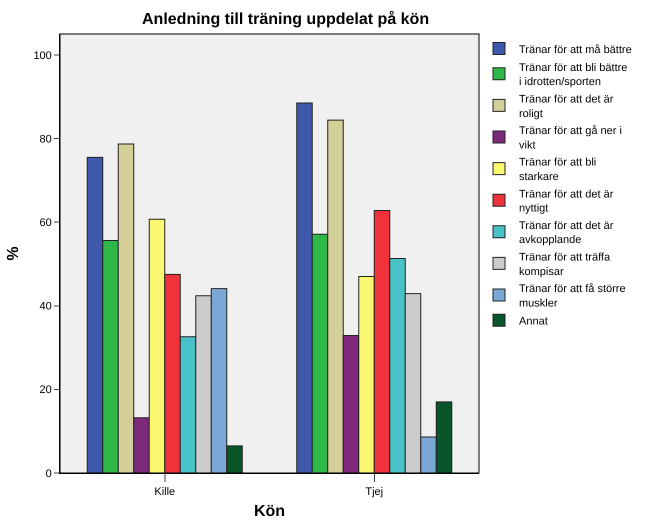 The image size is (649, 520). What do you see at coordinates (46, 222) in the screenshot?
I see `y-tick-label: 60` at bounding box center [46, 222].